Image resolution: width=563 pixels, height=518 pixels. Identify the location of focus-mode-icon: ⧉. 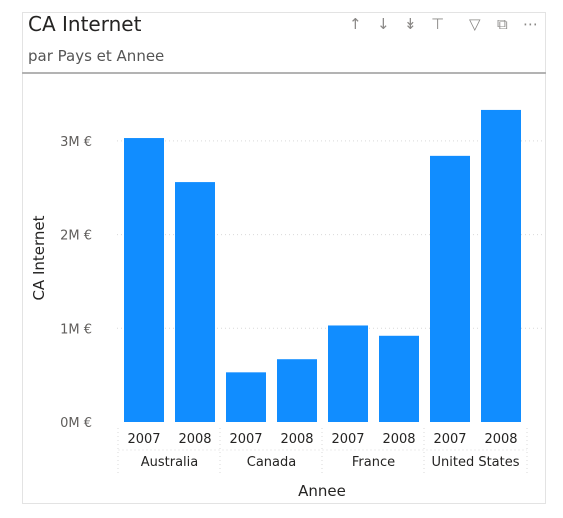
(502, 24).